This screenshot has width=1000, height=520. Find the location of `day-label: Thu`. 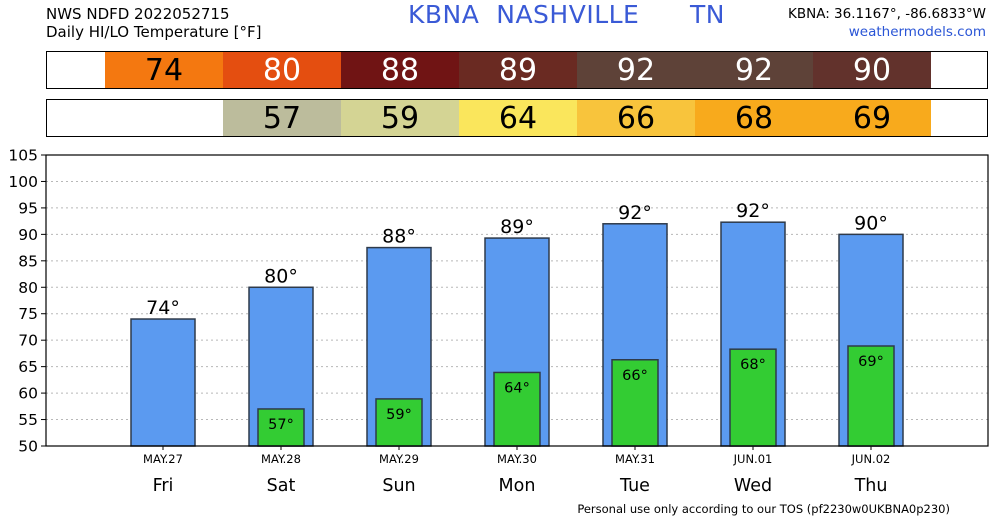

day-label: Thu is located at coordinates (871, 486).